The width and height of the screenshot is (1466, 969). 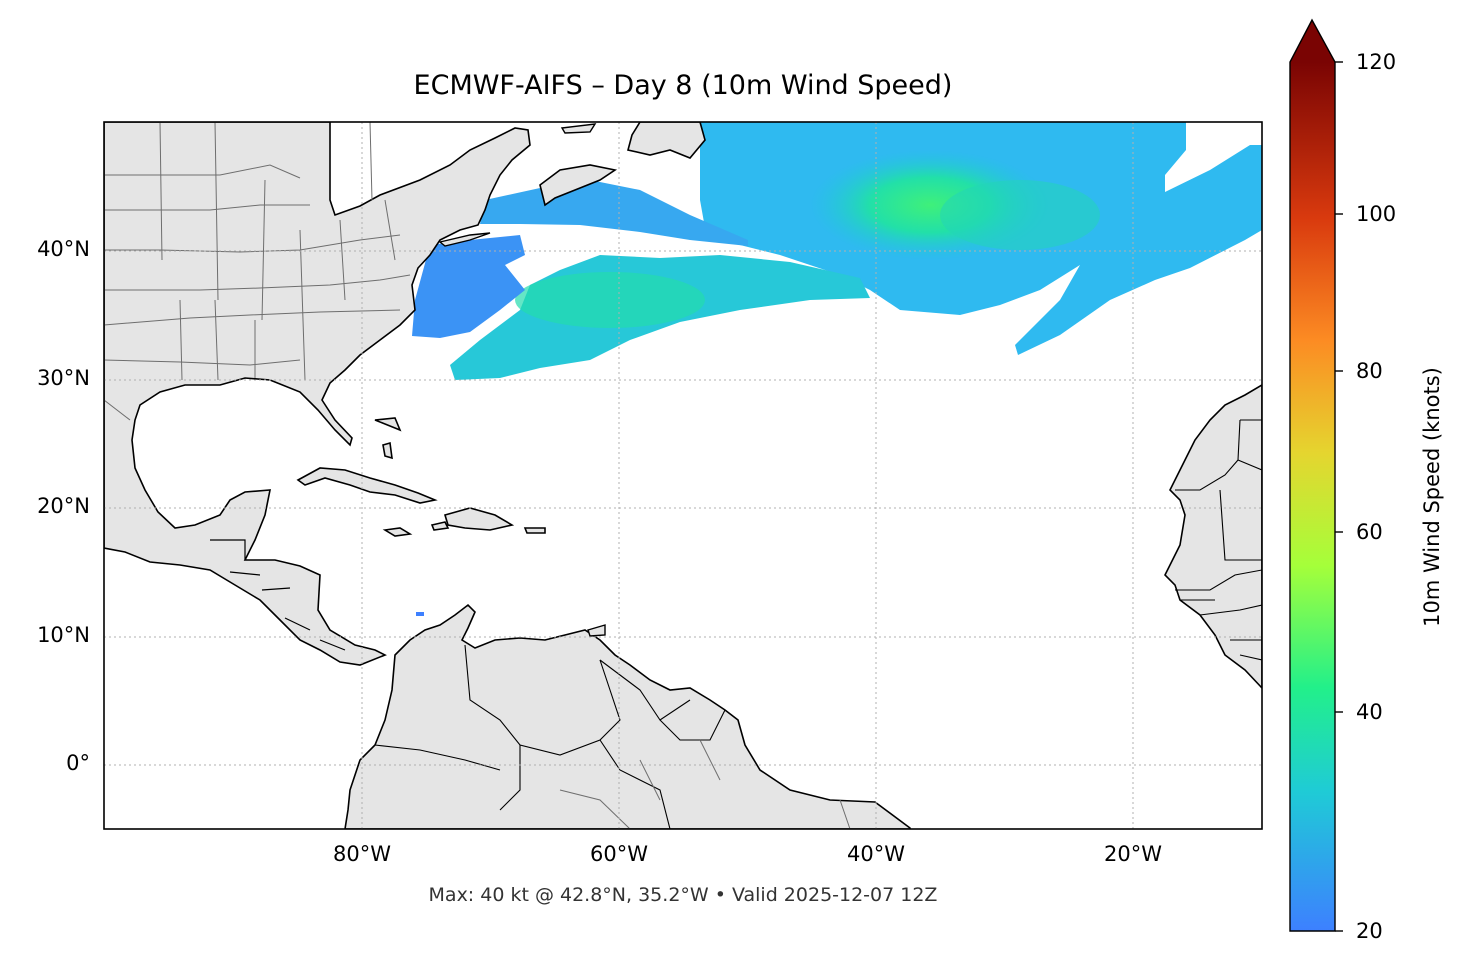 I want to click on chart-title: ECMWF-AIFS – Day 8 (10m Wind Speed), so click(x=683, y=85).